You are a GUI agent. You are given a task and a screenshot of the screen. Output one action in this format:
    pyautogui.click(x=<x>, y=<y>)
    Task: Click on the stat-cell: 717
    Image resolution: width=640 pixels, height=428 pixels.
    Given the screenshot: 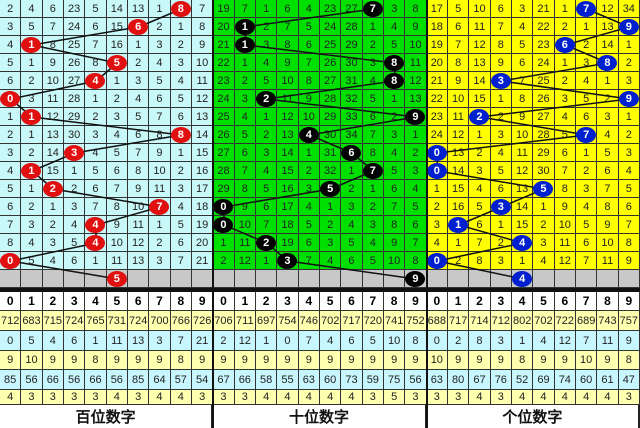 What is the action you would take?
    pyautogui.click(x=458, y=321)
    